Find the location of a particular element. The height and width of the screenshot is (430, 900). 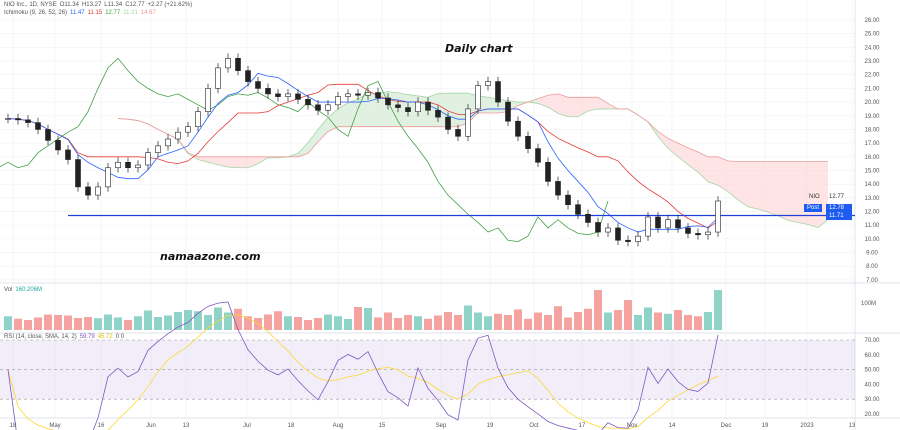

volume-legend: Vol 160.206M is located at coordinates (24, 290).